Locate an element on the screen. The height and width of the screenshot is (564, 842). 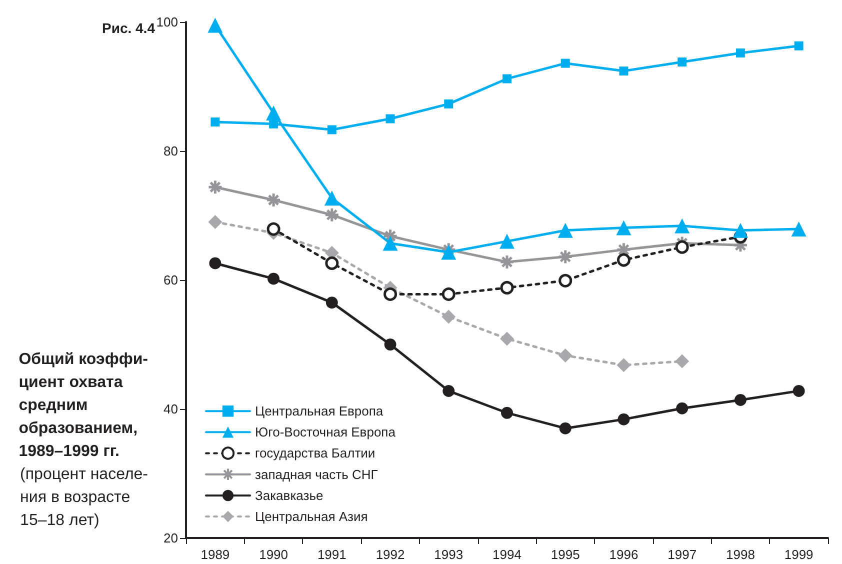
chart-title: Рис. 4.4 is located at coordinates (129, 28).